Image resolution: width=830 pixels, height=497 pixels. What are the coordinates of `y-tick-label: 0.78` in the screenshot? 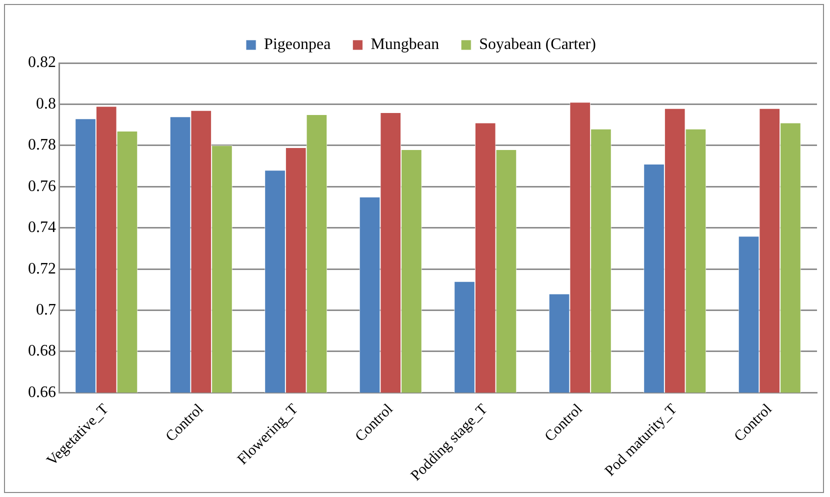 It's located at (42, 145).